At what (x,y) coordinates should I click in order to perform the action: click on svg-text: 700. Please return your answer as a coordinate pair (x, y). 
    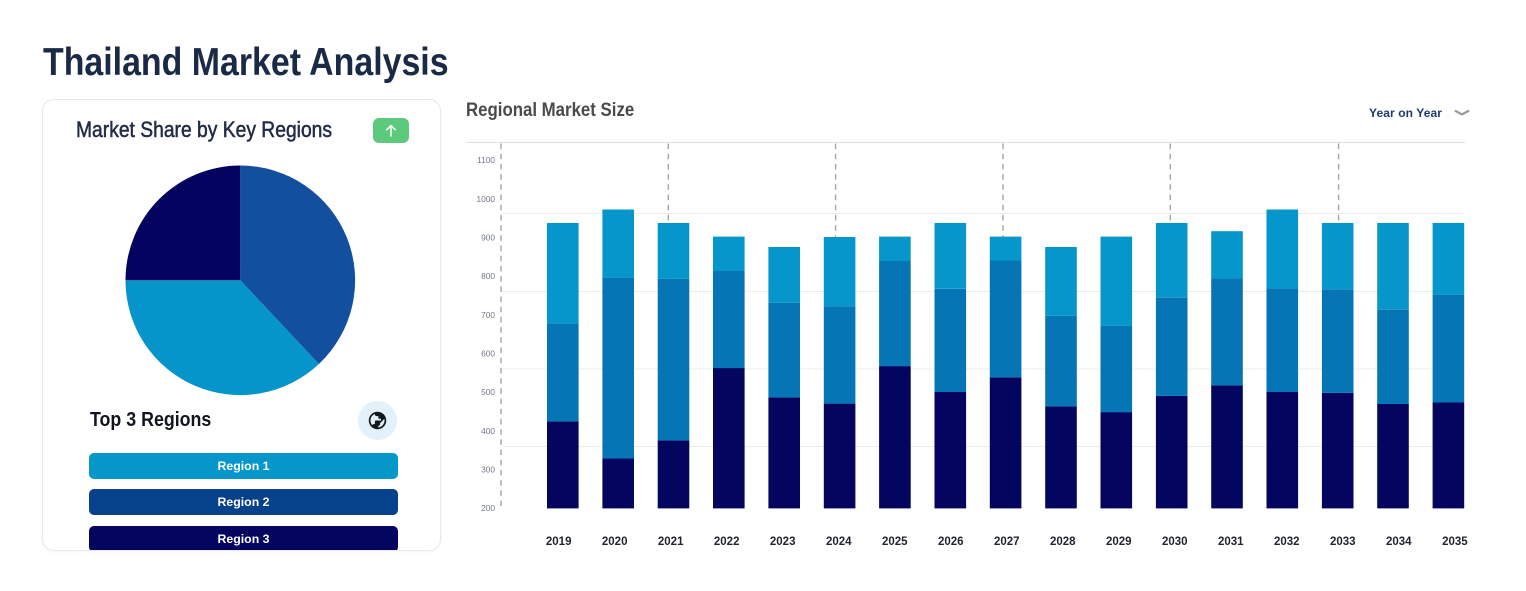
    Looking at the image, I should click on (488, 315).